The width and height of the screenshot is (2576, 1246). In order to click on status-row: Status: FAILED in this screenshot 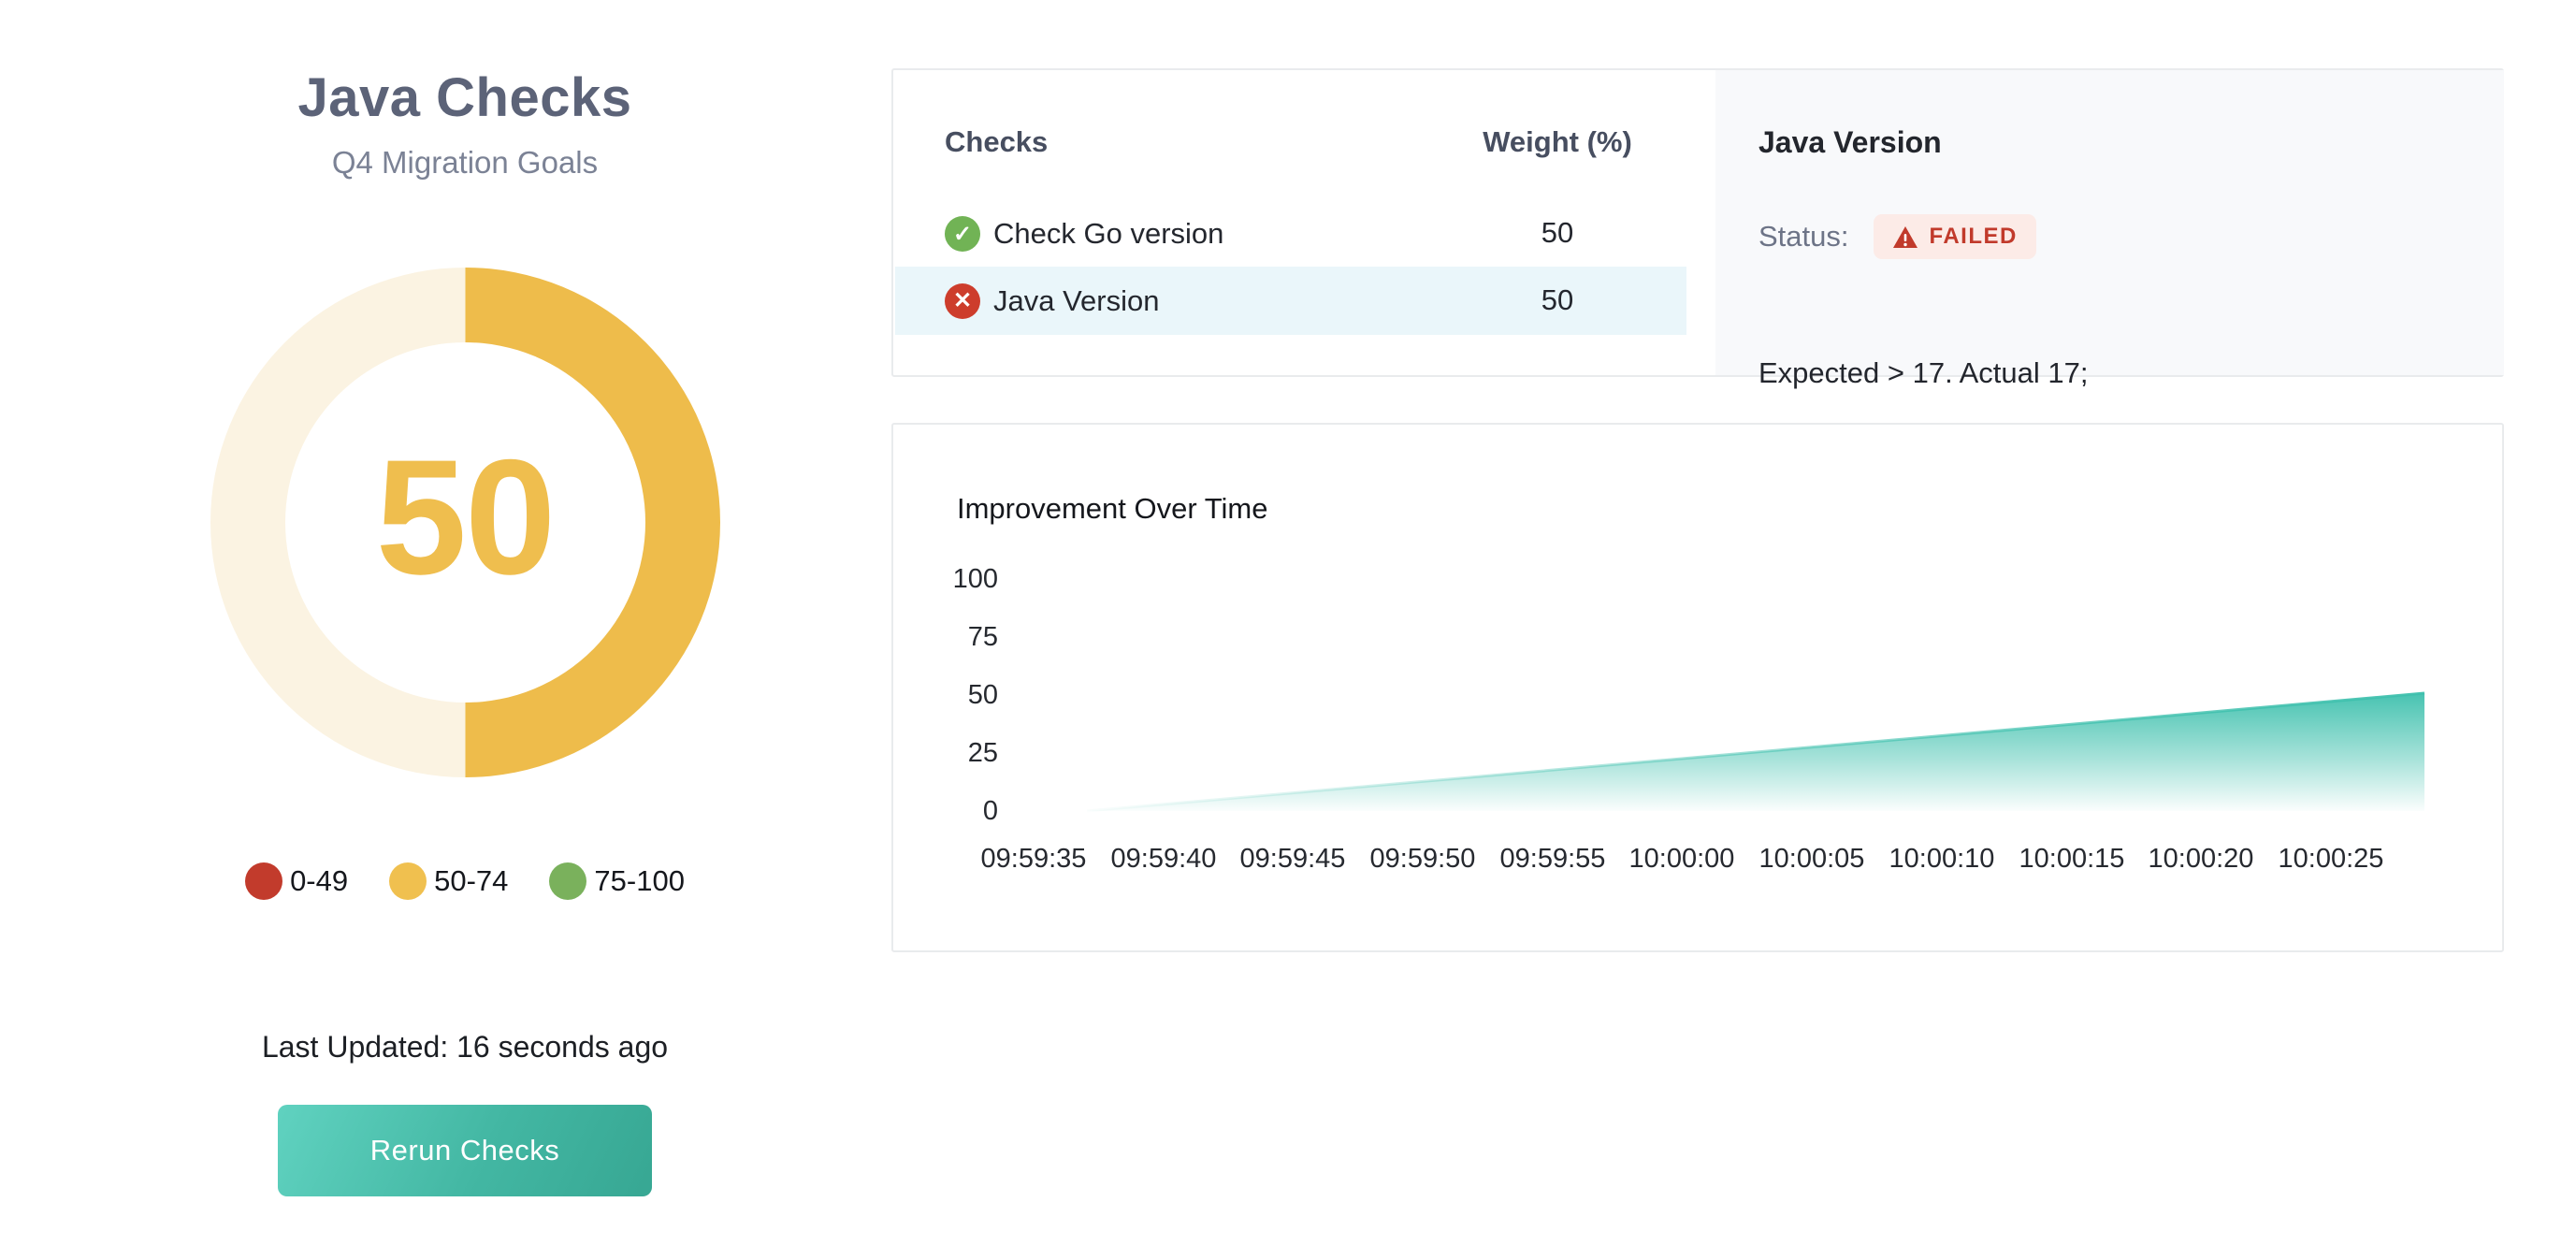, I will do `click(1897, 236)`.